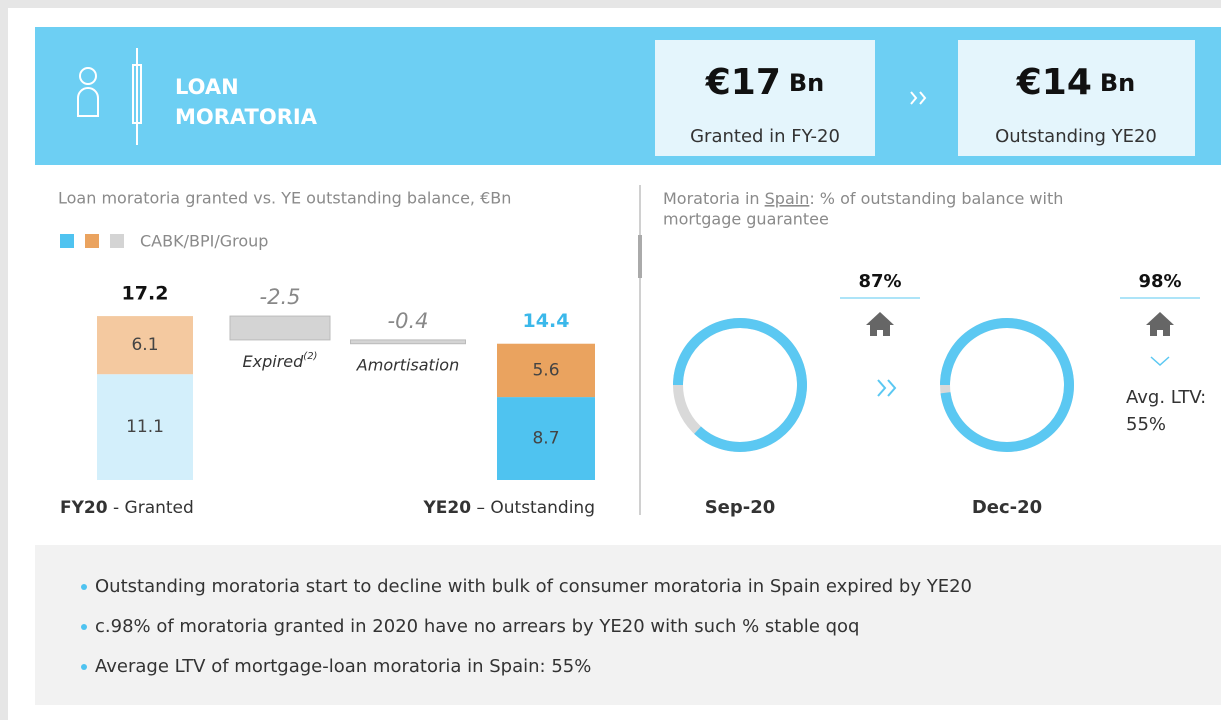 The width and height of the screenshot is (1221, 720). I want to click on title-part: Moratoria in, so click(714, 198).